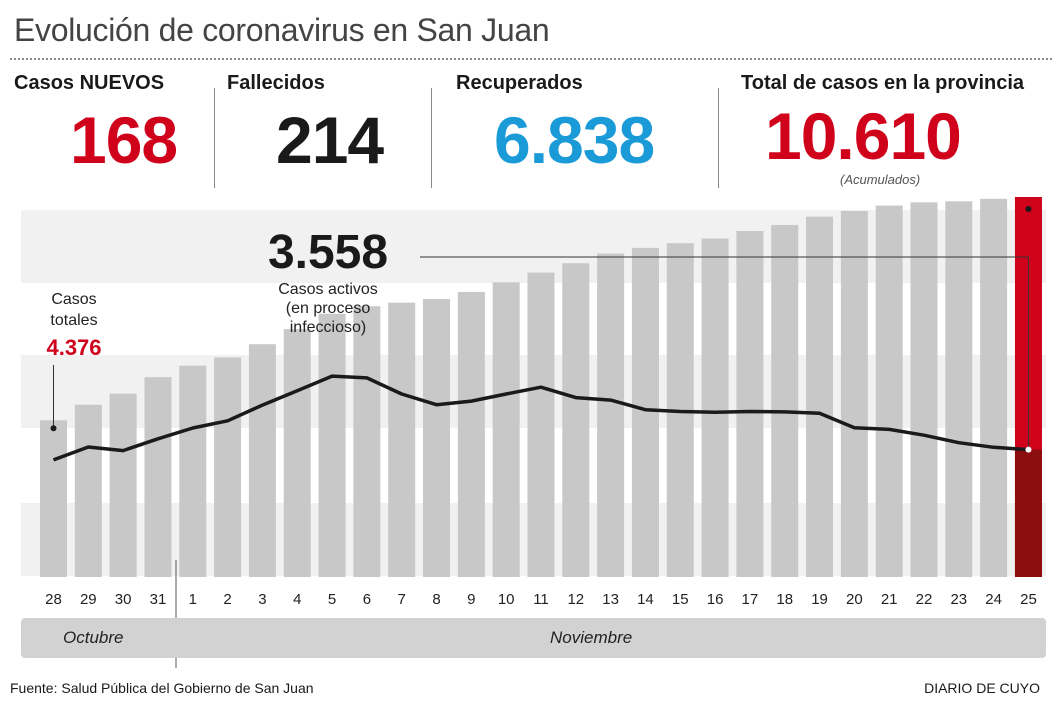 Image resolution: width=1062 pixels, height=709 pixels. Describe the element at coordinates (402, 599) in the screenshot. I see `x-tick-label: 7` at that location.